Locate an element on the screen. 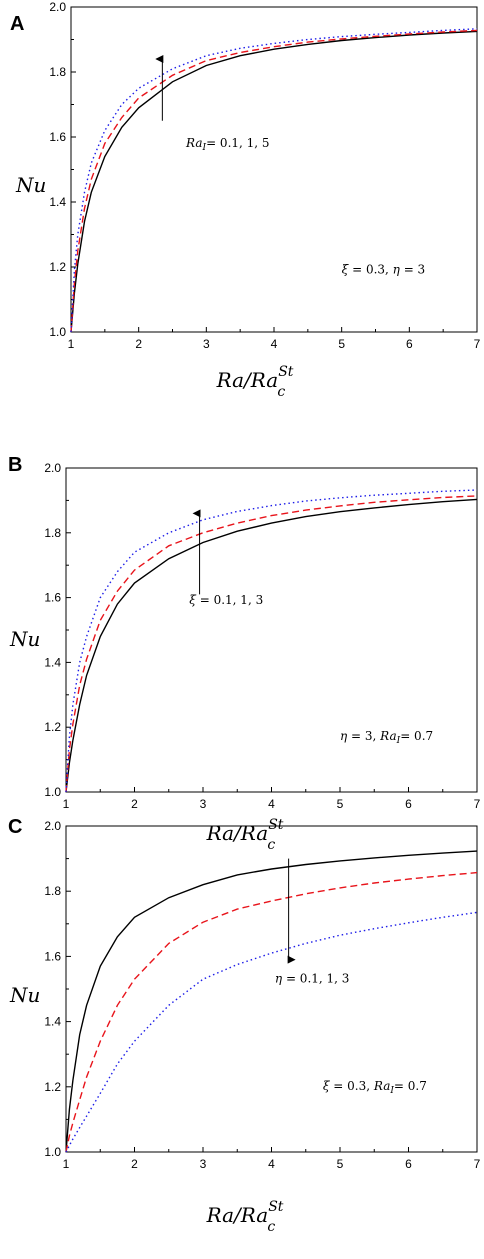 This screenshot has width=484, height=1259. series-annotation: RaI= 0.1, 1, 5 is located at coordinates (227, 144).